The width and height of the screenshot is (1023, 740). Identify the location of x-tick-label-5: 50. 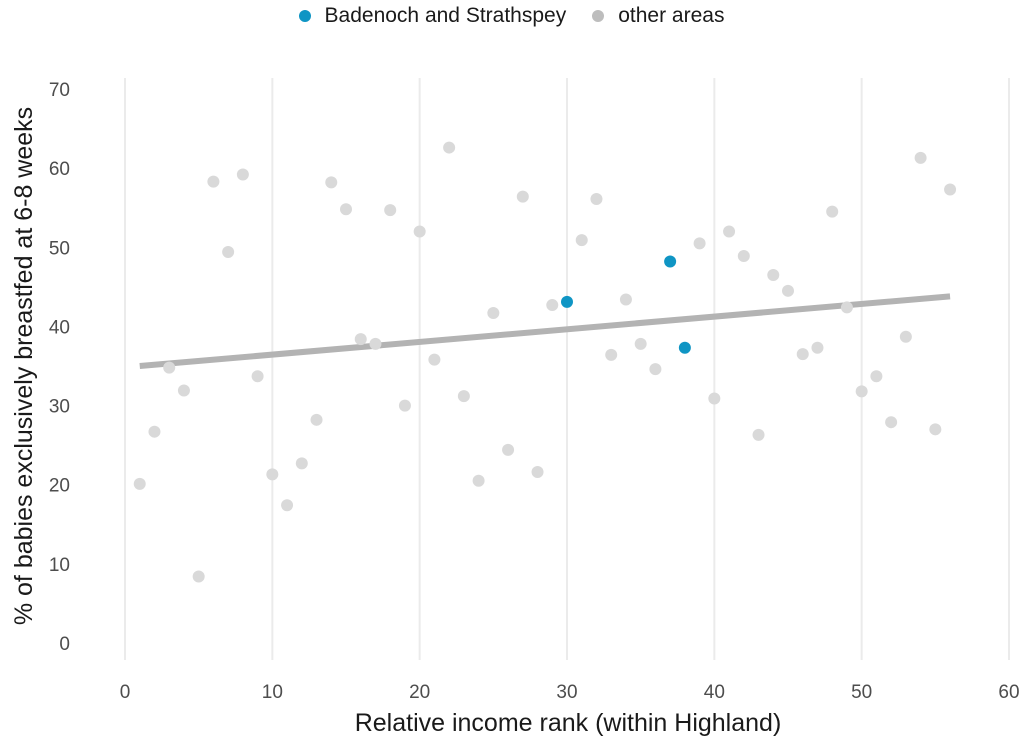
(861, 692).